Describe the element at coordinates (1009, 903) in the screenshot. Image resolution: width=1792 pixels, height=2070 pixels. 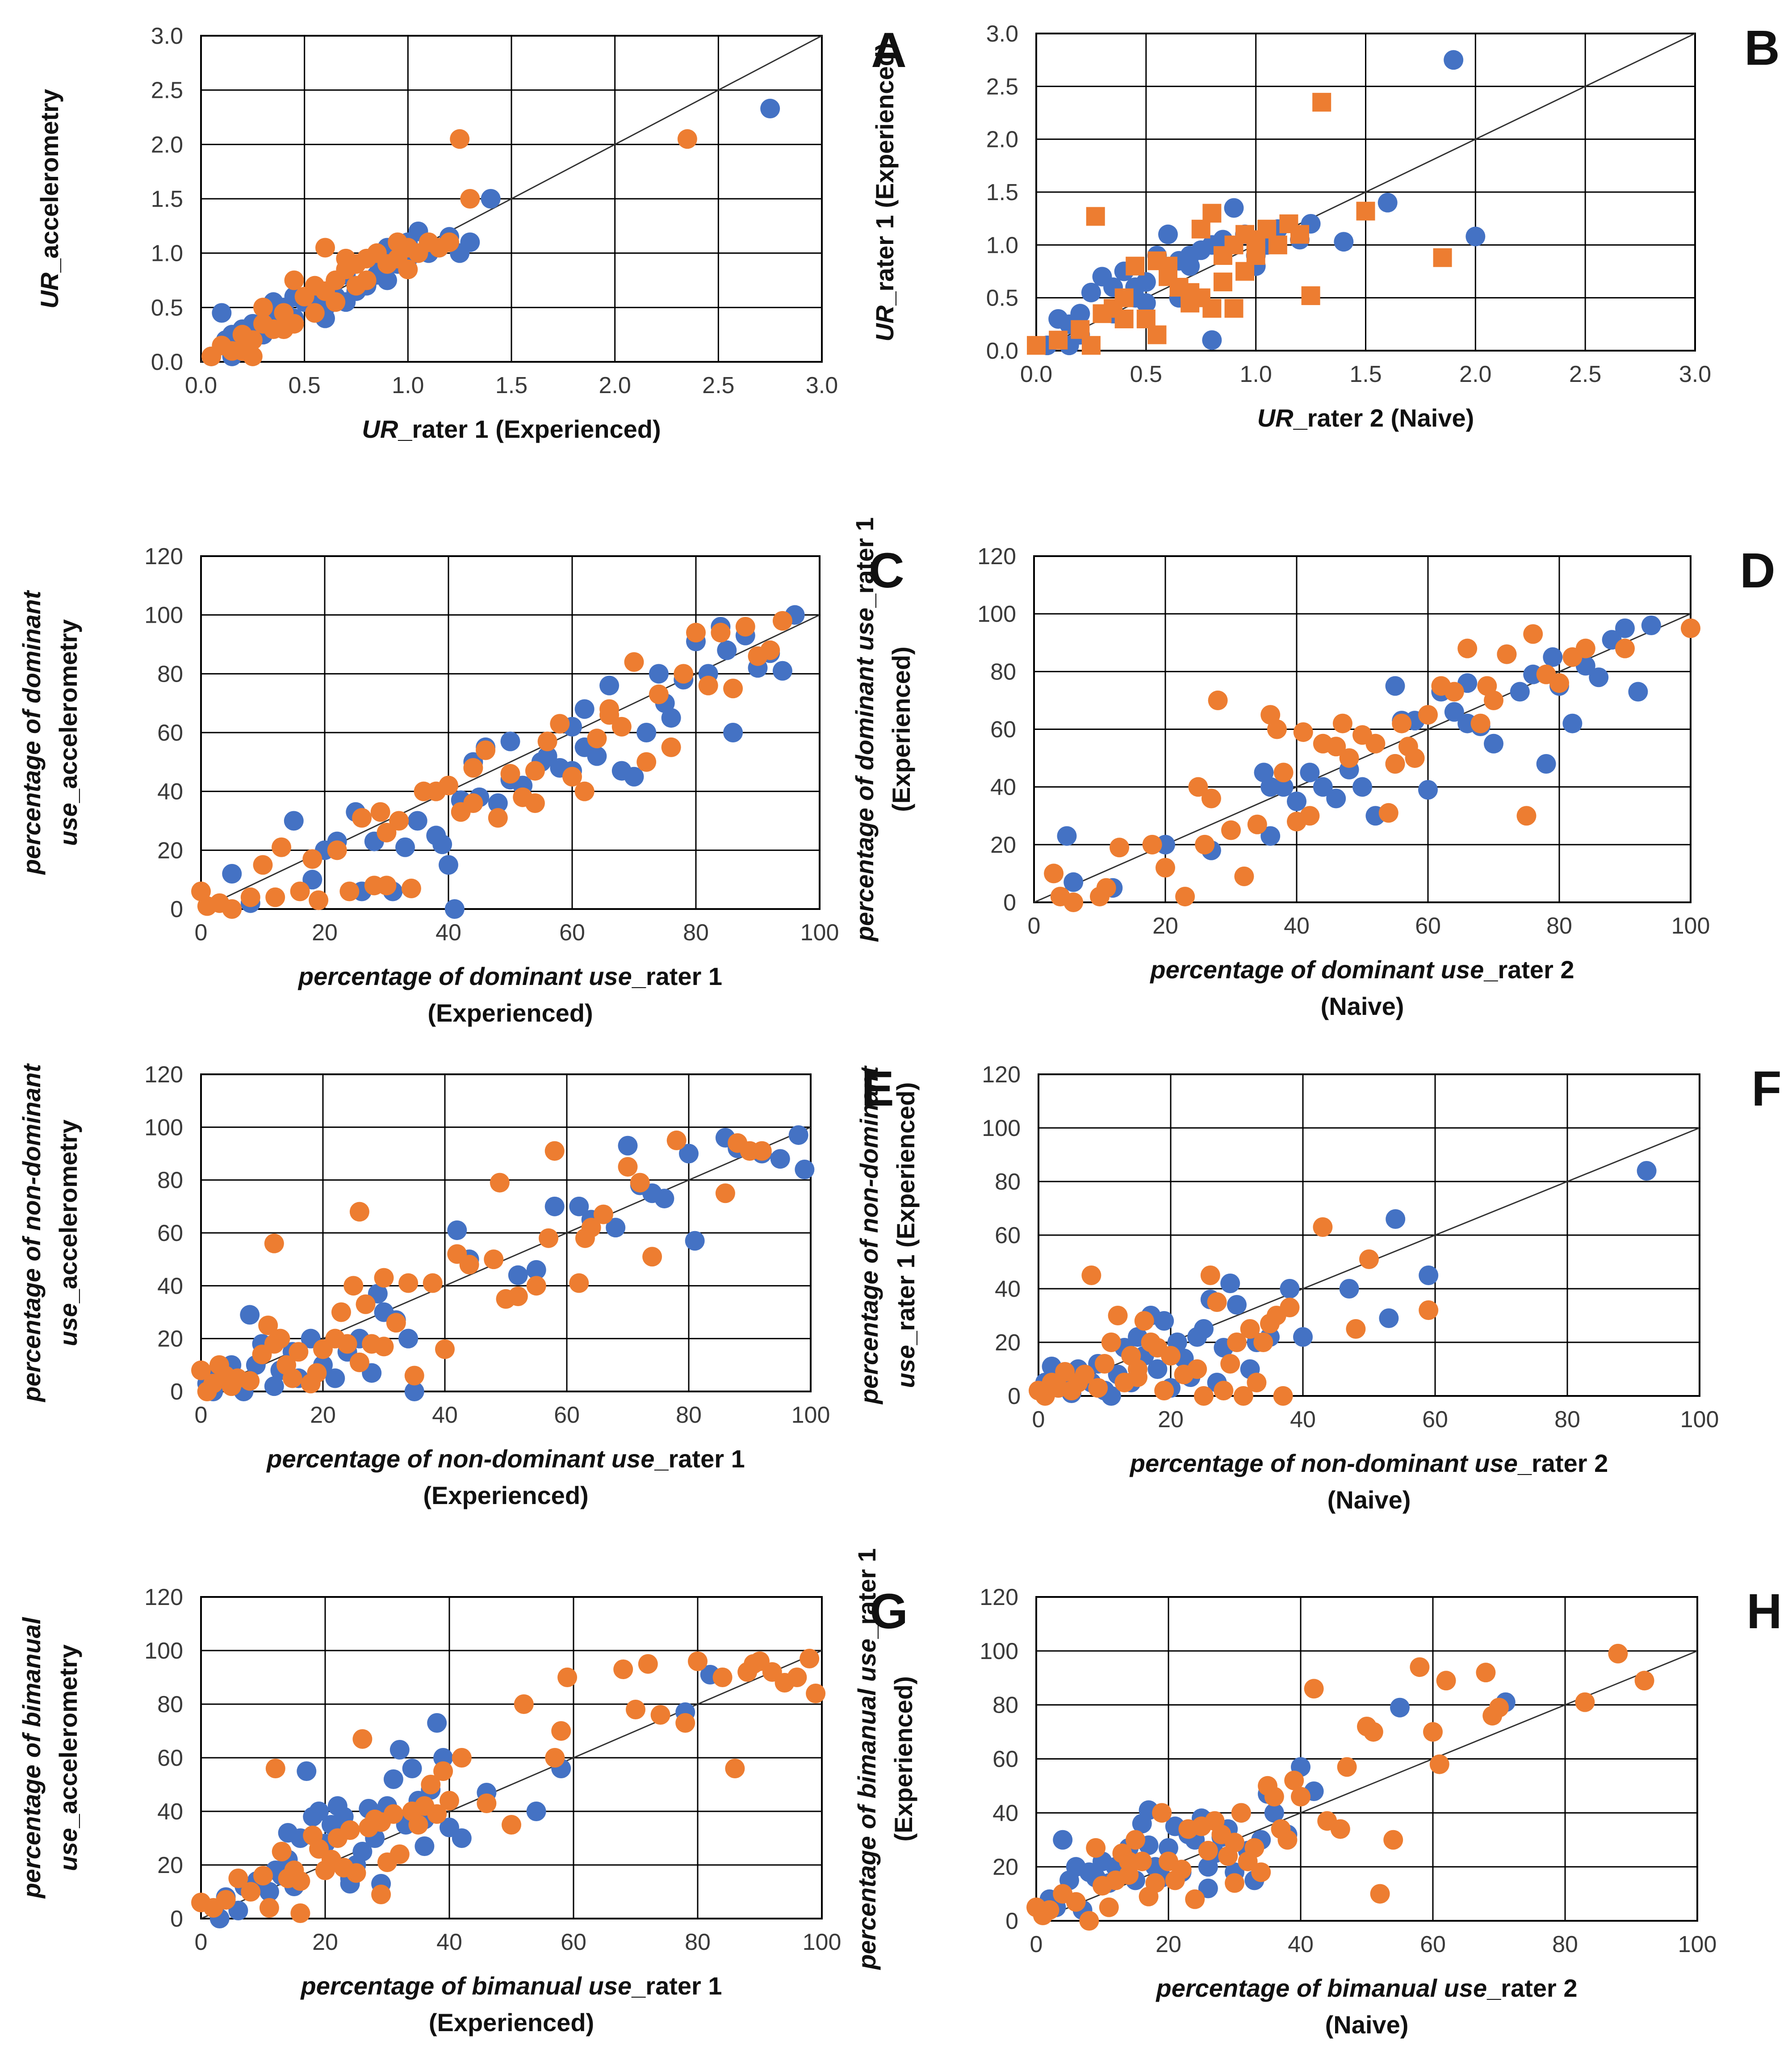
I see `y-tick-label: 0` at that location.